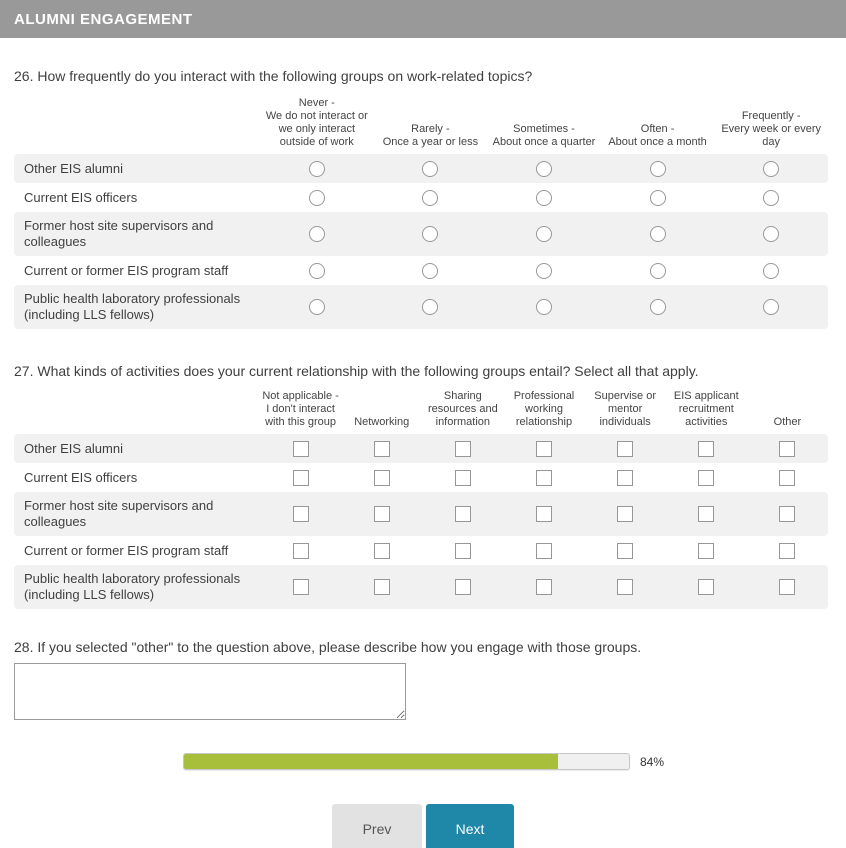 Image resolution: width=846 pixels, height=848 pixels. I want to click on column-header-sharing-resources: Sharing resources and information, so click(462, 409).